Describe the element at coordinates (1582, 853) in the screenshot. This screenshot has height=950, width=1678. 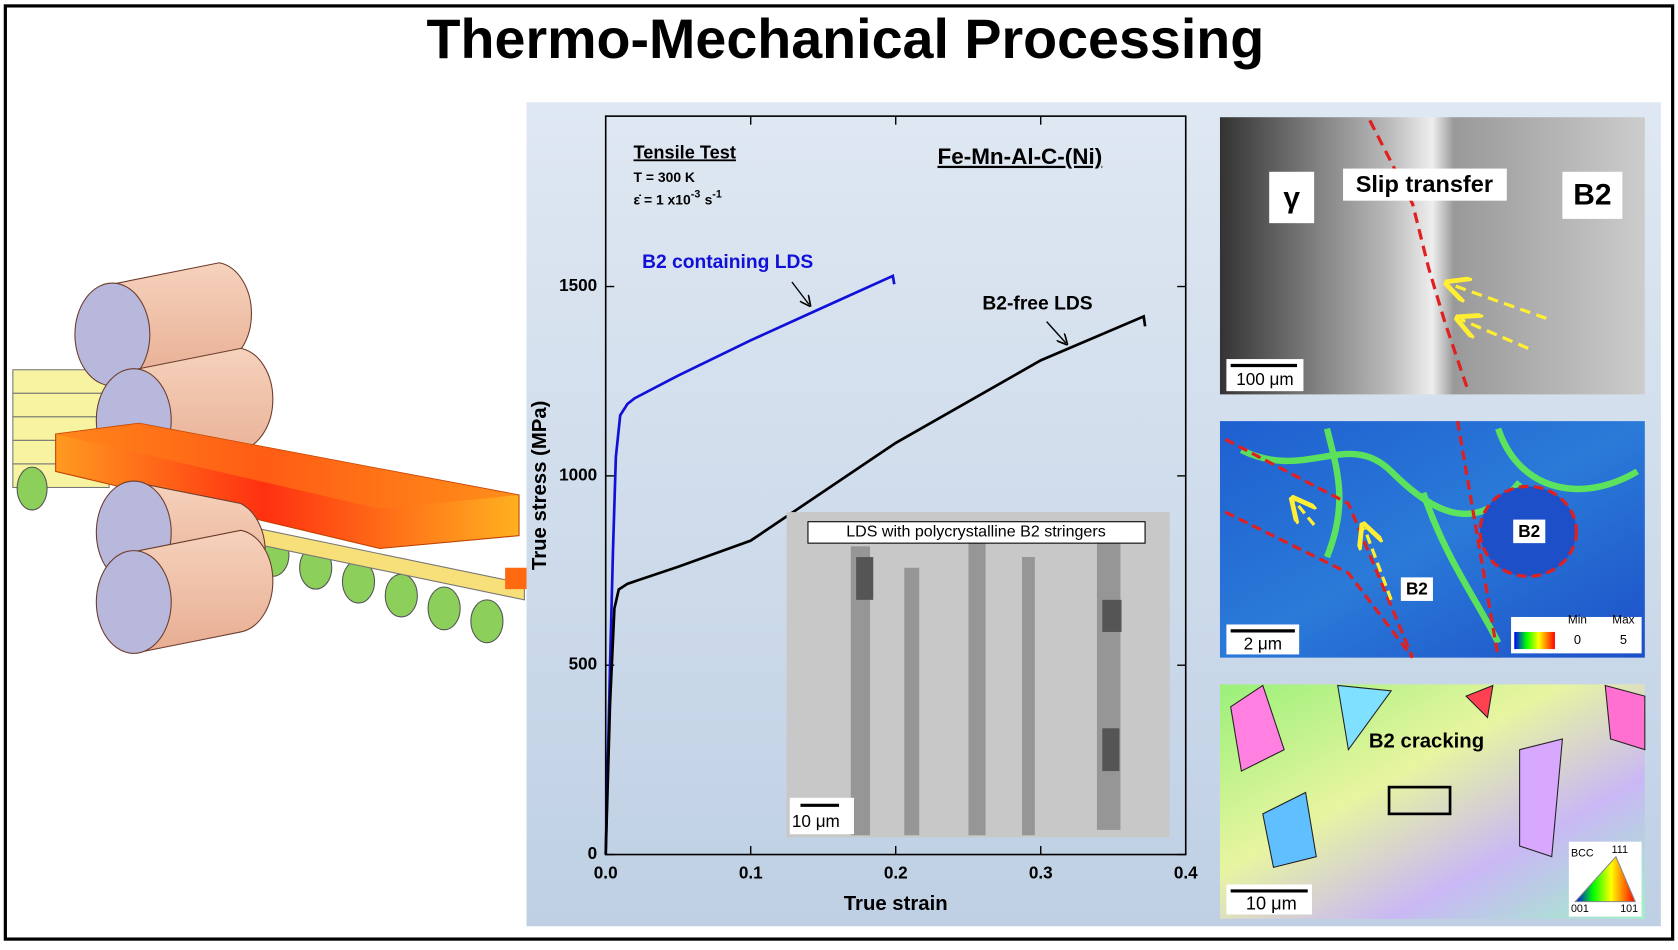
I see `legend-label: BCC` at that location.